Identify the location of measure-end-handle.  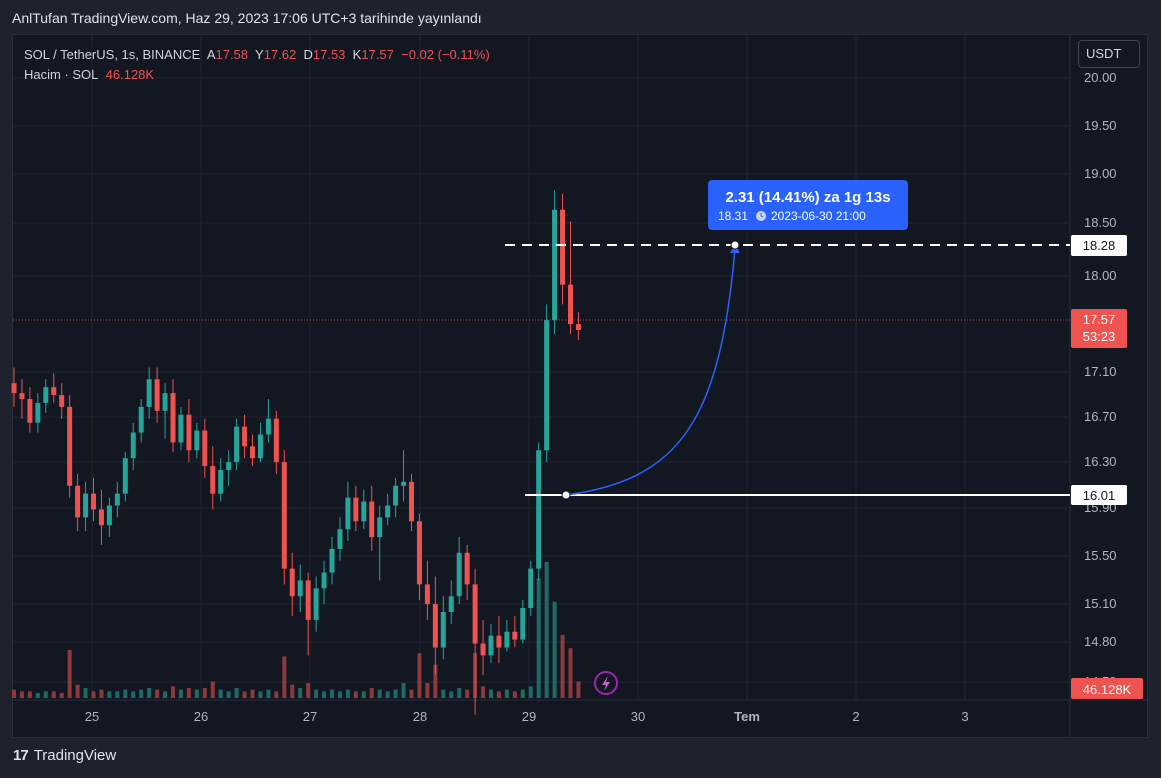
(735, 245).